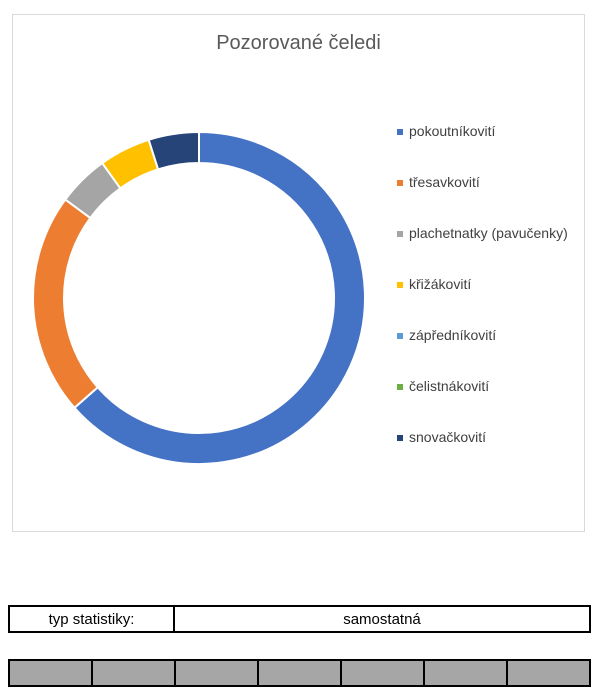 Image resolution: width=600 pixels, height=698 pixels. I want to click on legend-label: pokoutníkovití, so click(452, 131).